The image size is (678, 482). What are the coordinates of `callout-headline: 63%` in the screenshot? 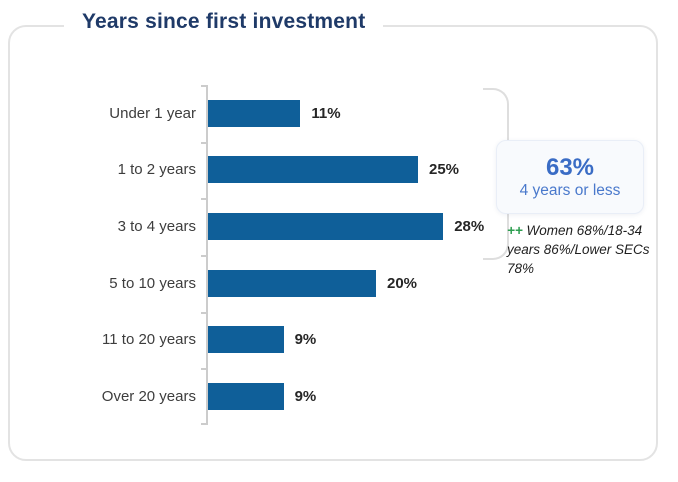 It's located at (570, 167).